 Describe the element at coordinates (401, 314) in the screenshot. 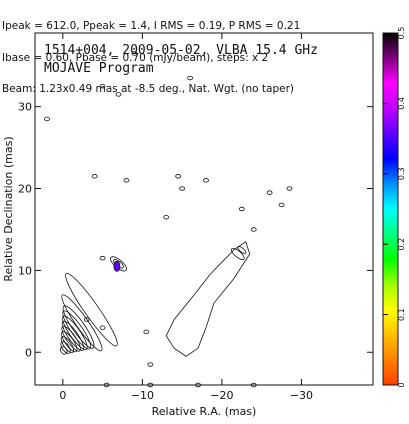

I see `colorbar-tick-label: 0.1` at that location.